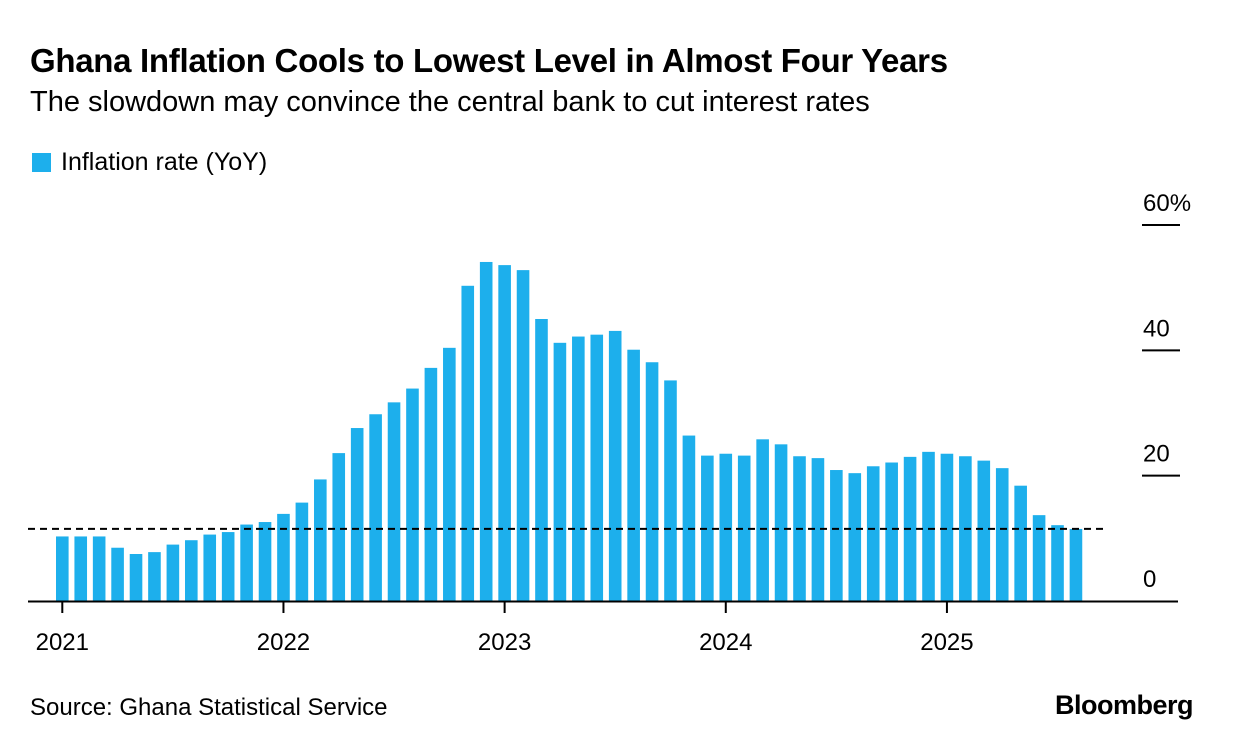 The height and width of the screenshot is (750, 1233). I want to click on legend-label: Inflation rate (YoY), so click(164, 162).